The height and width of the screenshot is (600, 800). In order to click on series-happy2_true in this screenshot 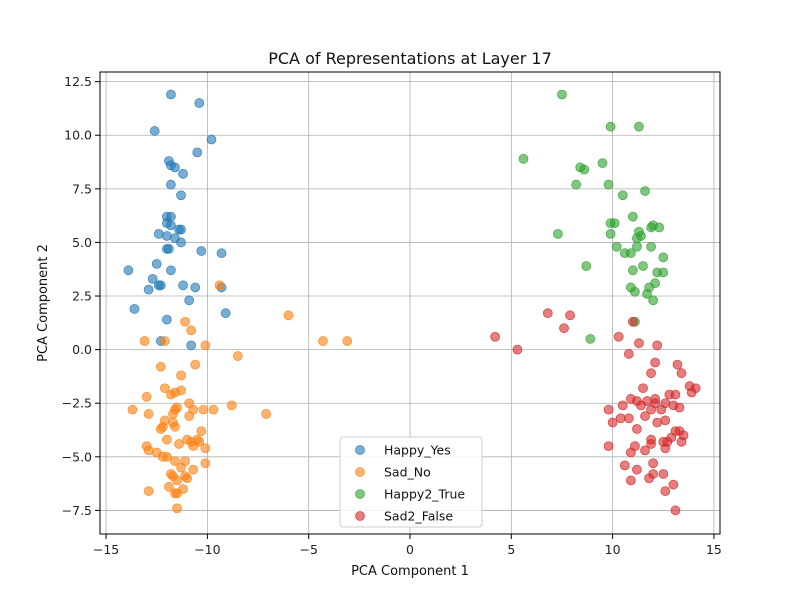, I will do `click(593, 216)`.